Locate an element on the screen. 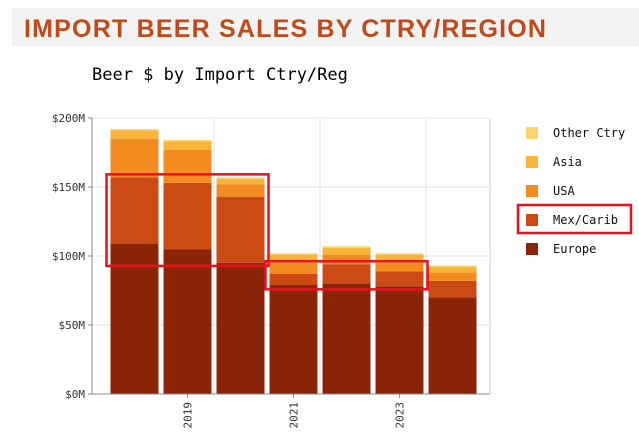  legend-label-other-ctry: Other Ctry is located at coordinates (589, 133).